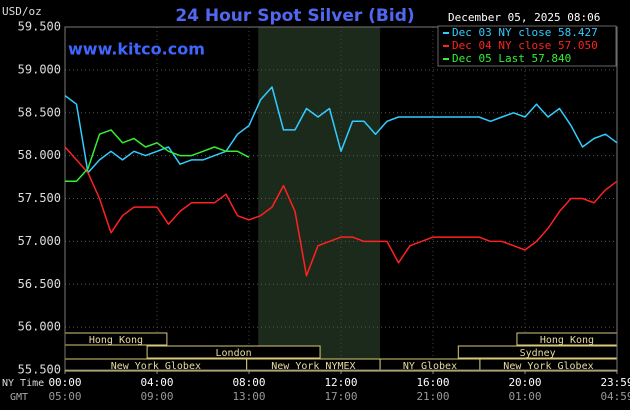 The height and width of the screenshot is (410, 630). What do you see at coordinates (39, 327) in the screenshot?
I see `y-tick-label: 56.000` at bounding box center [39, 327].